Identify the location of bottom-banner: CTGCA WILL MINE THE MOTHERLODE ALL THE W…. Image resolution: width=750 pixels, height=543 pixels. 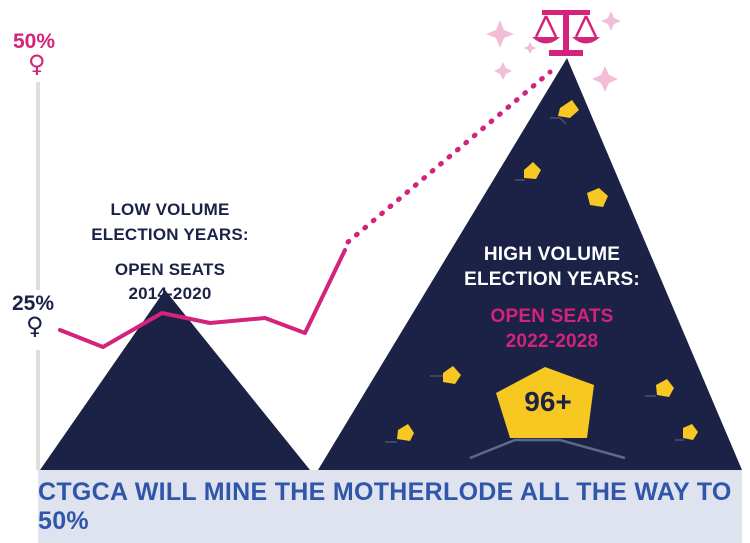
(390, 506).